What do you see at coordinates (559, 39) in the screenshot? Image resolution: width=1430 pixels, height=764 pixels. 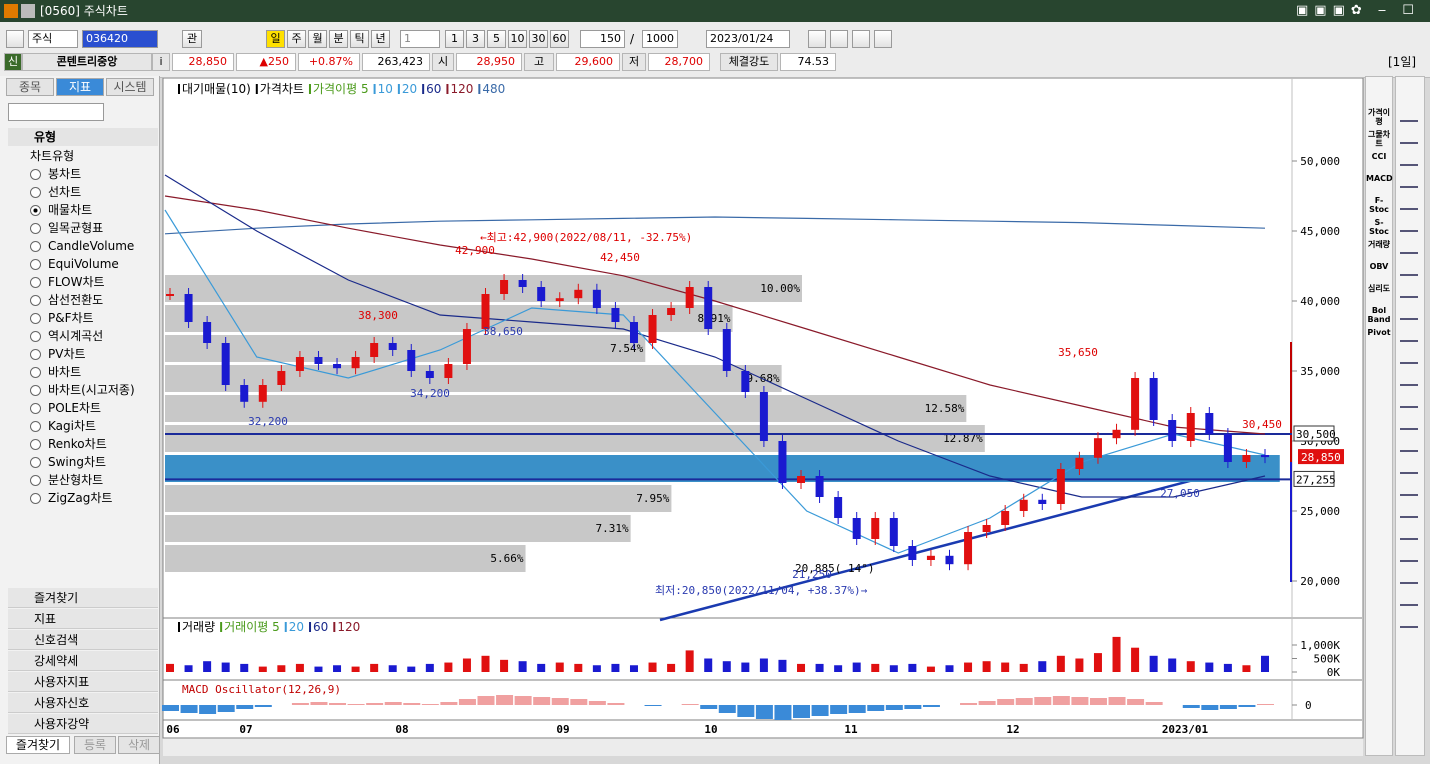 I see `interval-button: 60` at bounding box center [559, 39].